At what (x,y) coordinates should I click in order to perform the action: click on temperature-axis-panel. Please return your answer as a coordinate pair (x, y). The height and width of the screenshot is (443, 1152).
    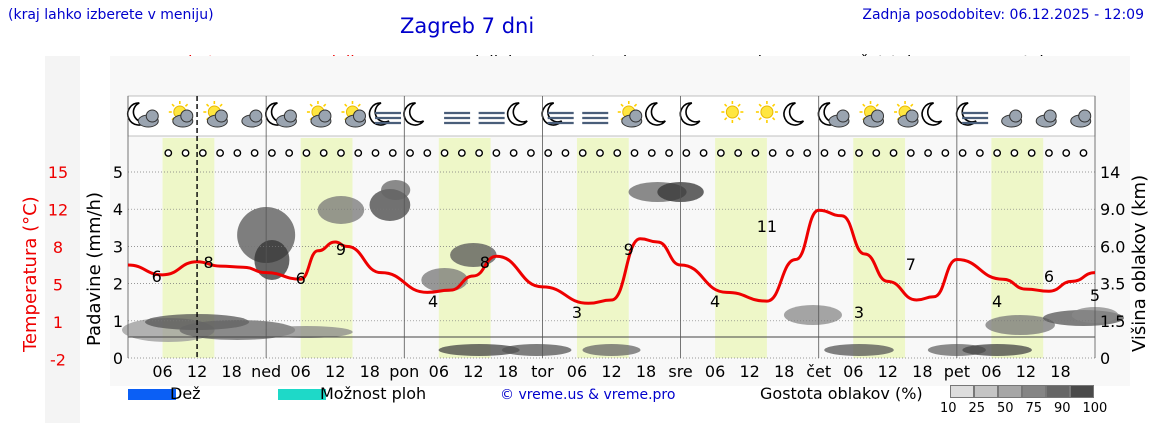
    Looking at the image, I should click on (62, 239).